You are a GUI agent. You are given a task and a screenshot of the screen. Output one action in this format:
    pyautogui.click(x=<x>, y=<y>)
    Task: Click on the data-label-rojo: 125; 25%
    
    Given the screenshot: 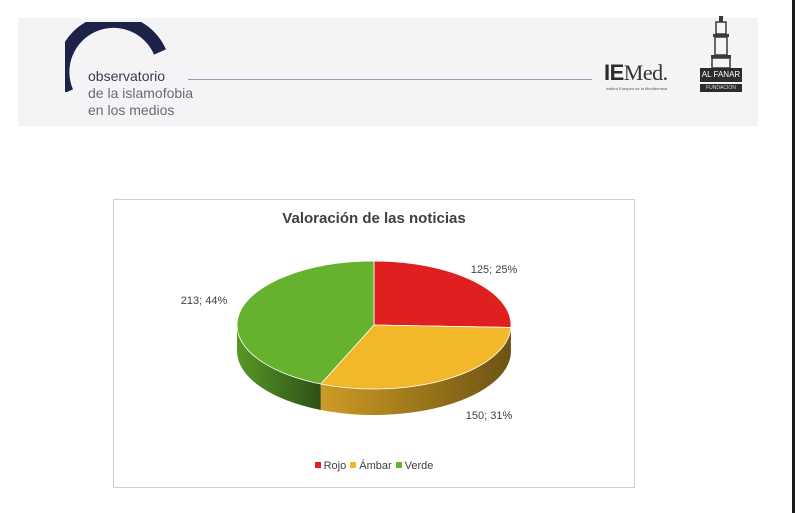 What is the action you would take?
    pyautogui.click(x=494, y=270)
    